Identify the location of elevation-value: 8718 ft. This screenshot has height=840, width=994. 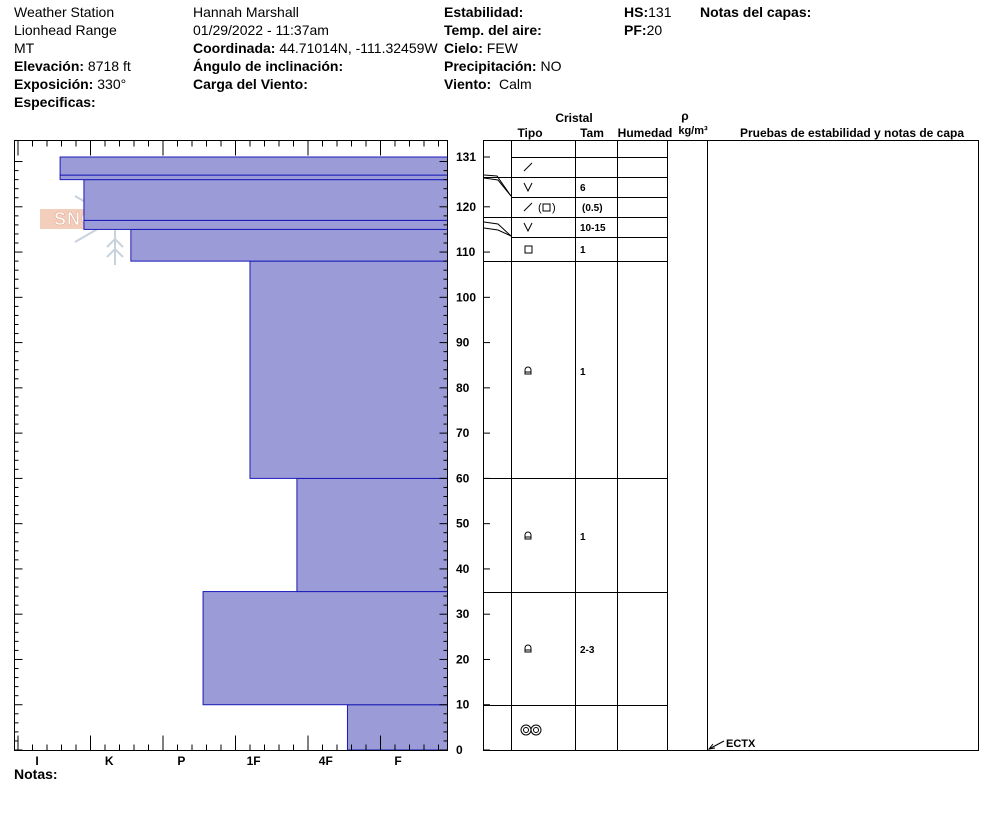
(109, 66).